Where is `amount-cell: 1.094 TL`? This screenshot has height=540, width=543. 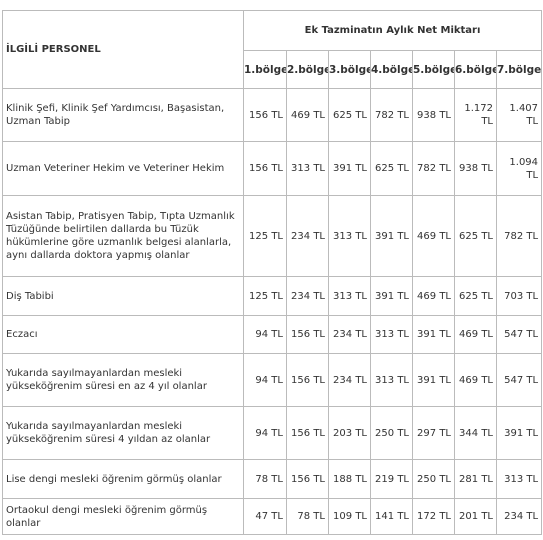
amount-cell: 1.094 TL is located at coordinates (519, 168).